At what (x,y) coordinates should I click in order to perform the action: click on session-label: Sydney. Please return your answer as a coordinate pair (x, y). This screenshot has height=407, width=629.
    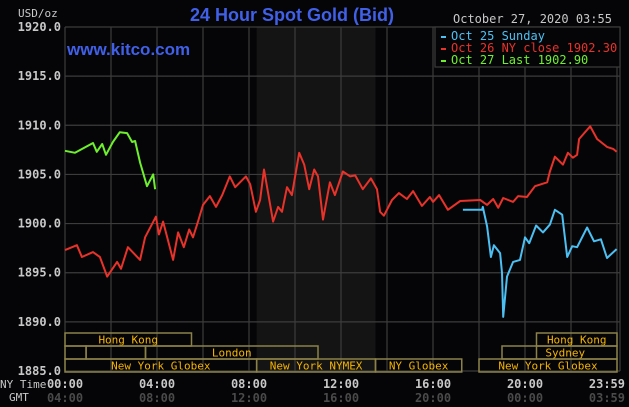
    Looking at the image, I should click on (565, 353).